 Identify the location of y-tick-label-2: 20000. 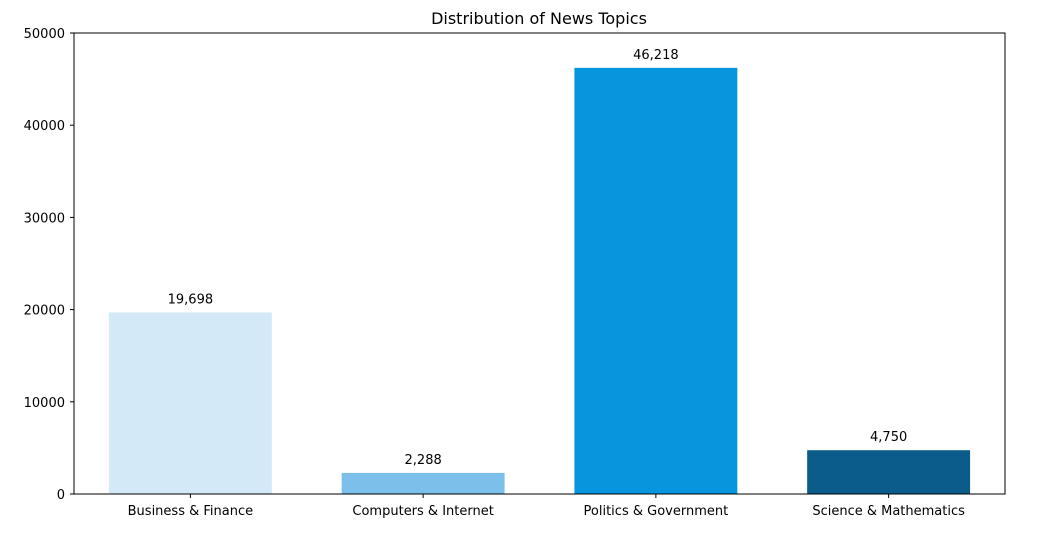
(44, 311).